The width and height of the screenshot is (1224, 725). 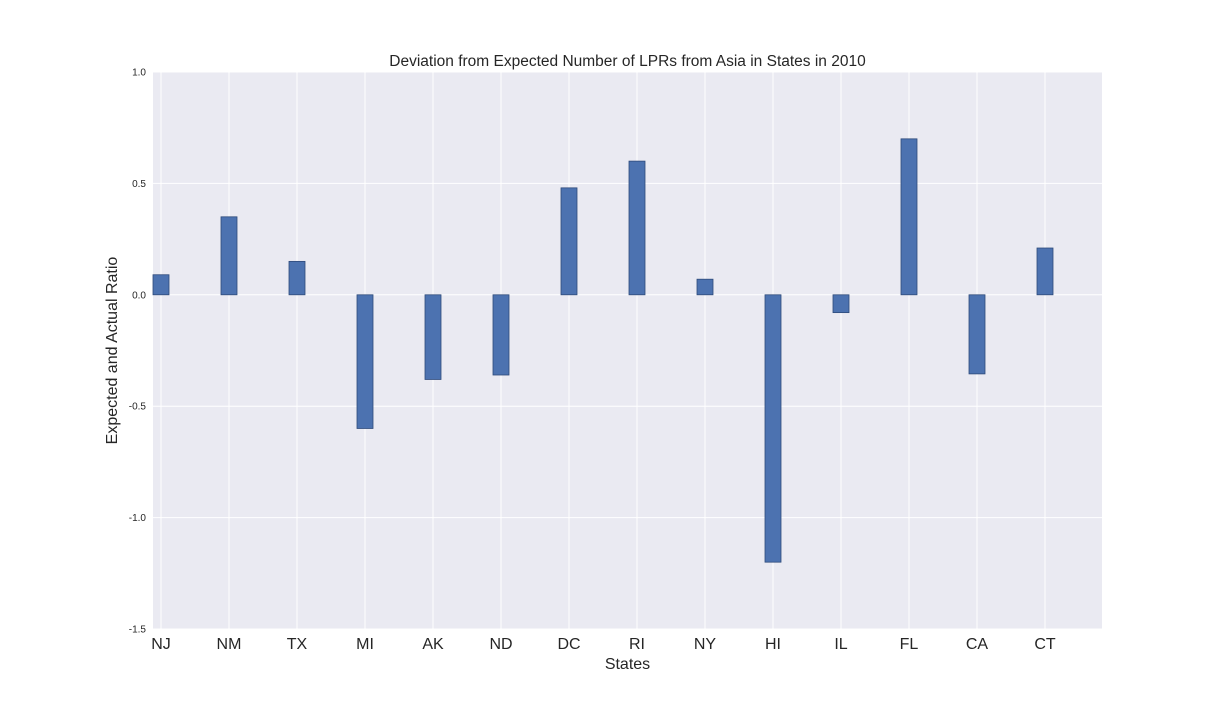 I want to click on x-tick-label: MI, so click(x=365, y=644).